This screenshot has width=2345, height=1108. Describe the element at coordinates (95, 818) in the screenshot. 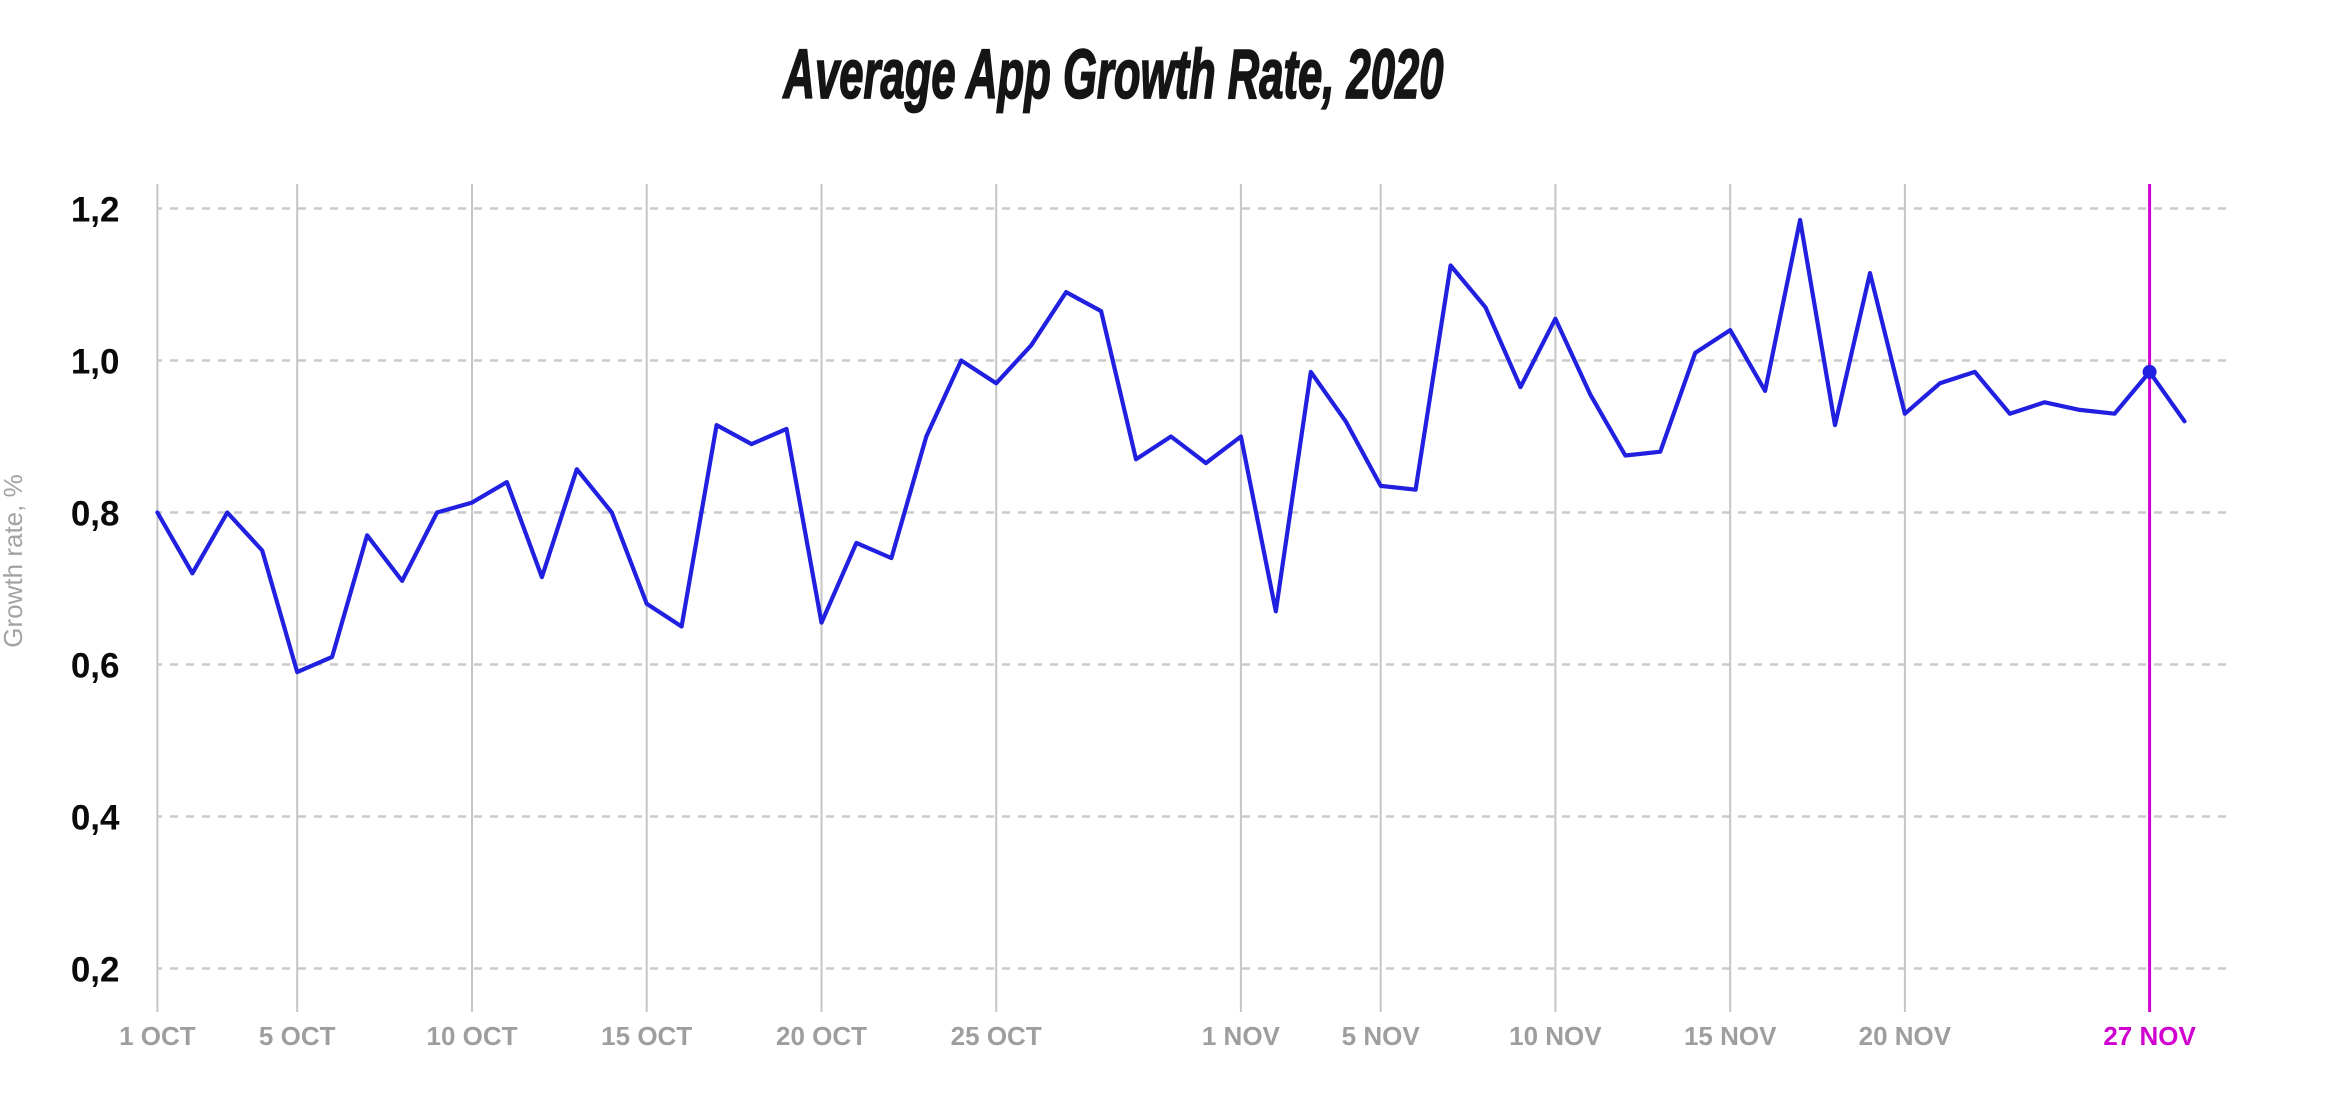

I see `svg-text: 0,4` at that location.